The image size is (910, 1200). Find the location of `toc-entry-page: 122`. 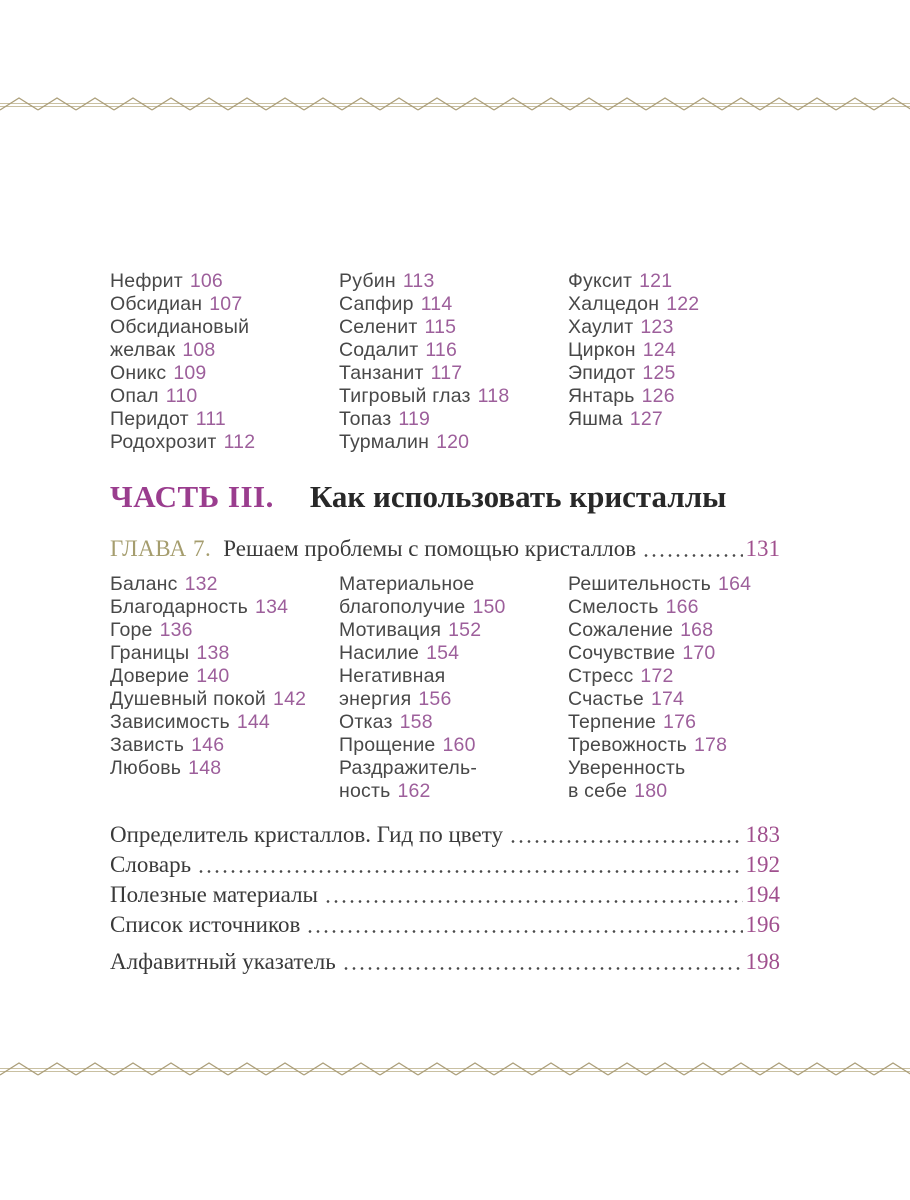

toc-entry-page: 122 is located at coordinates (683, 304).